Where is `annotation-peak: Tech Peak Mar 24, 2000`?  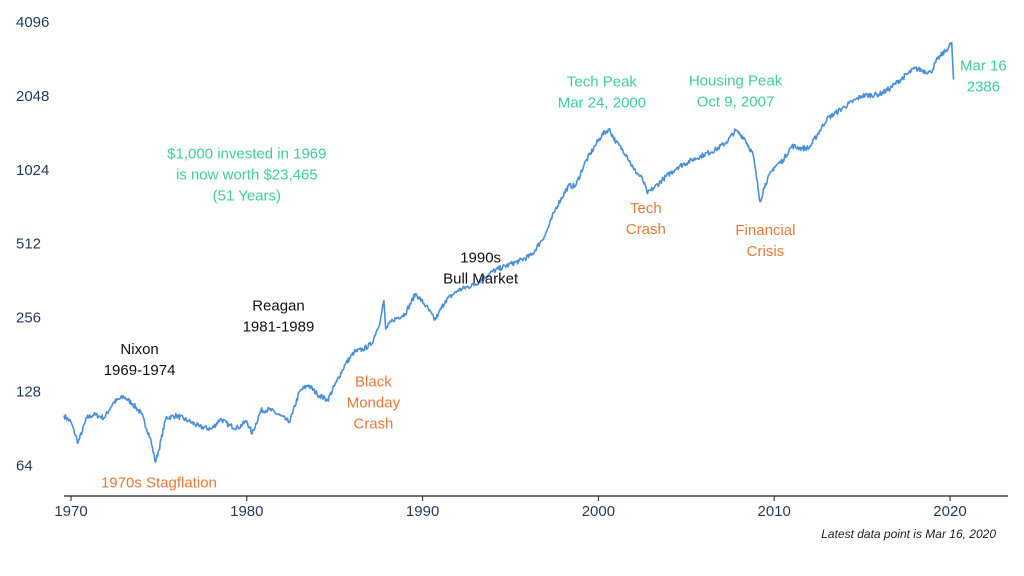
annotation-peak: Tech Peak Mar 24, 2000 is located at coordinates (602, 92).